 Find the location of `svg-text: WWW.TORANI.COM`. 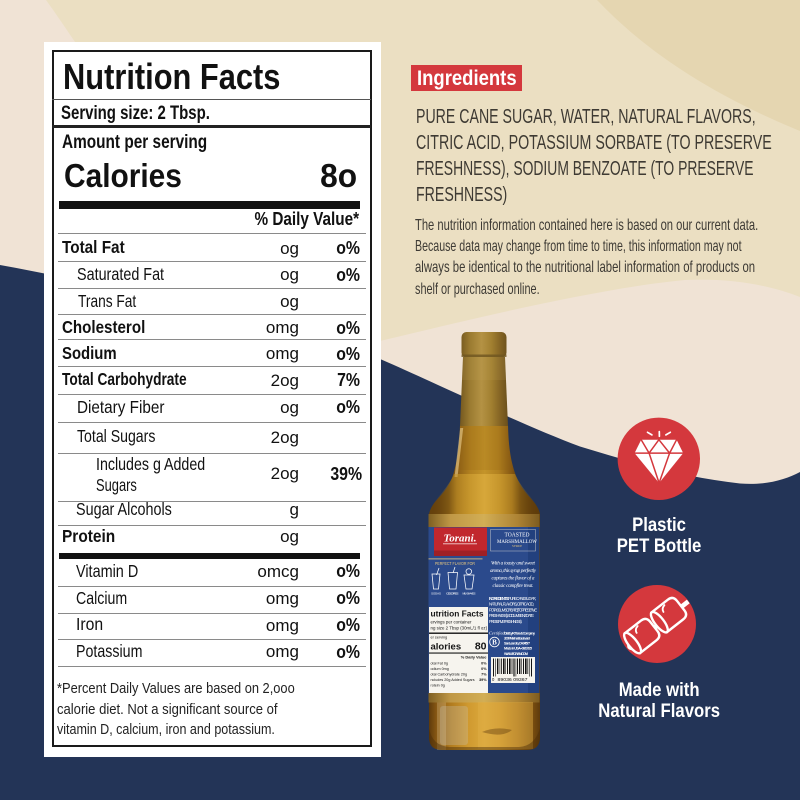

svg-text: WWW.TORANI.COM is located at coordinates (516, 654).